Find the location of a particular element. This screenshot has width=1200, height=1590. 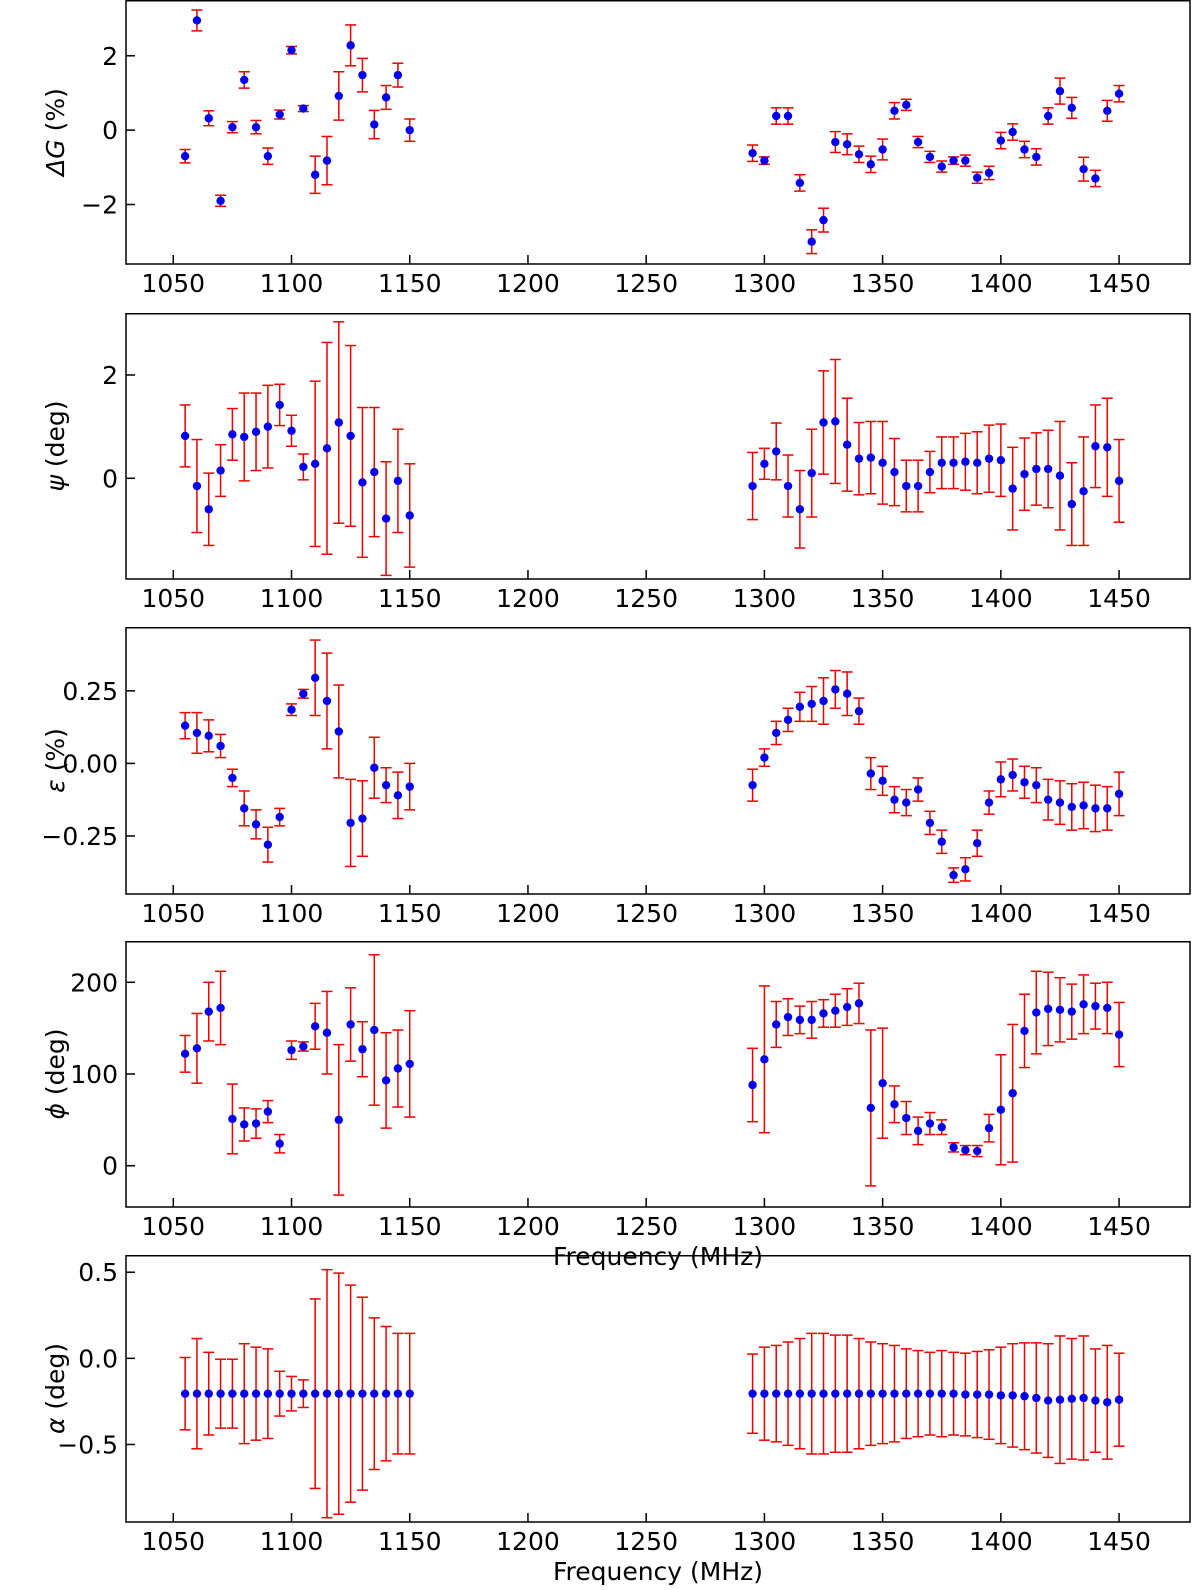

y-tick-label: 100 is located at coordinates (94, 1074).